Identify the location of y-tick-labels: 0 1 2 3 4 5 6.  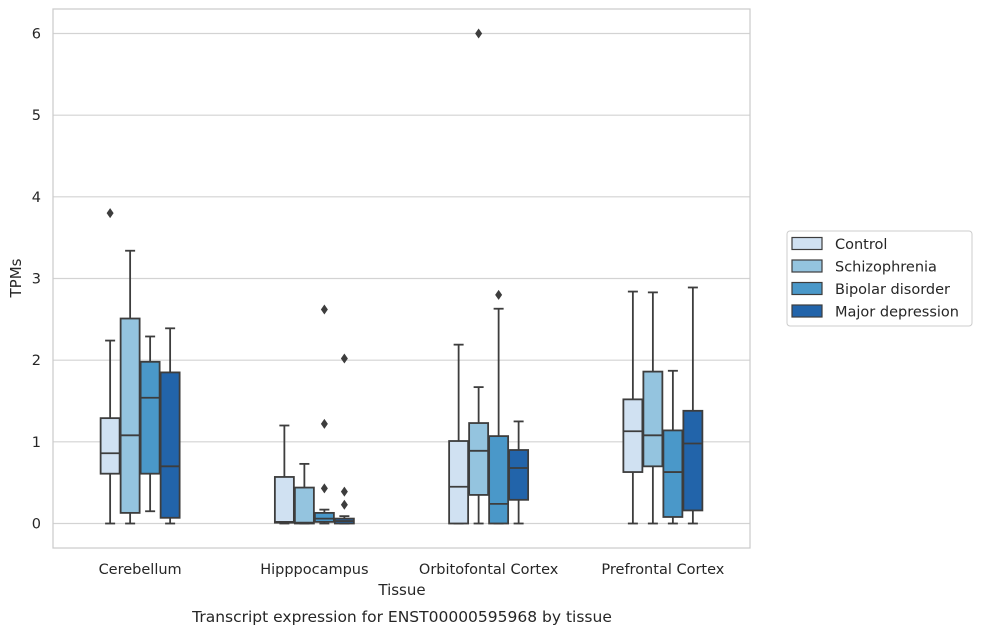
(36, 280).